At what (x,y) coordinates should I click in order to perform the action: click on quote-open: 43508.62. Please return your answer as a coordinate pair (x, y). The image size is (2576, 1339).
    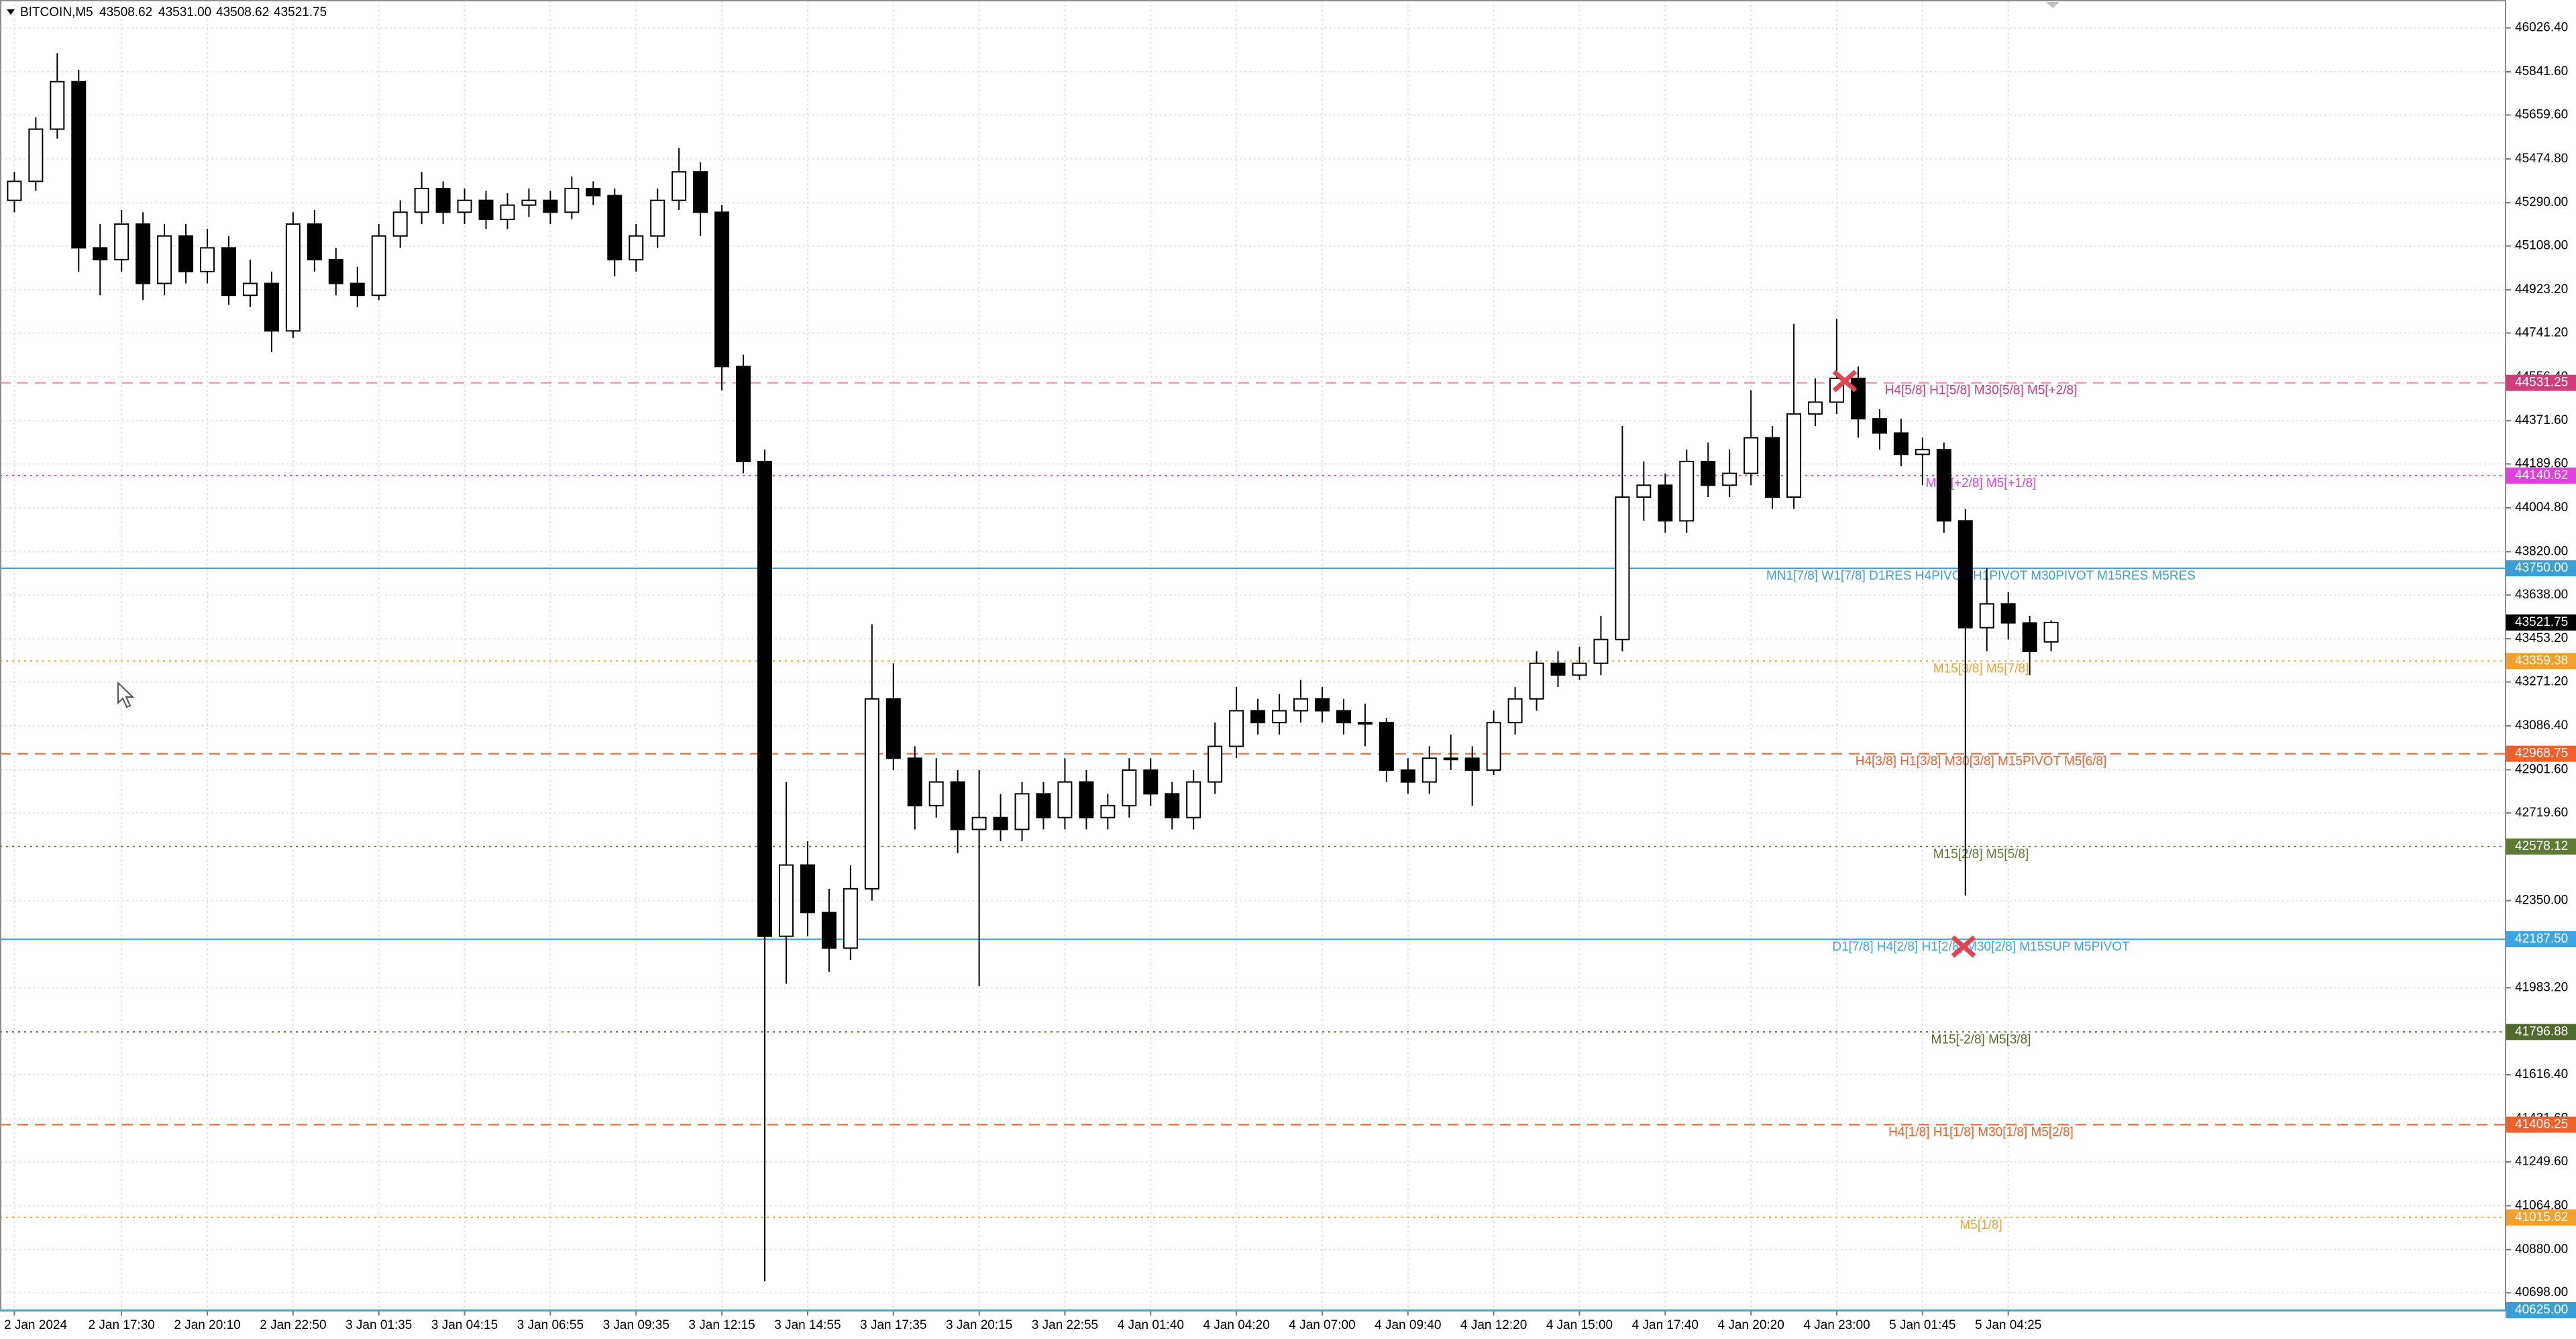
    Looking at the image, I should click on (125, 12).